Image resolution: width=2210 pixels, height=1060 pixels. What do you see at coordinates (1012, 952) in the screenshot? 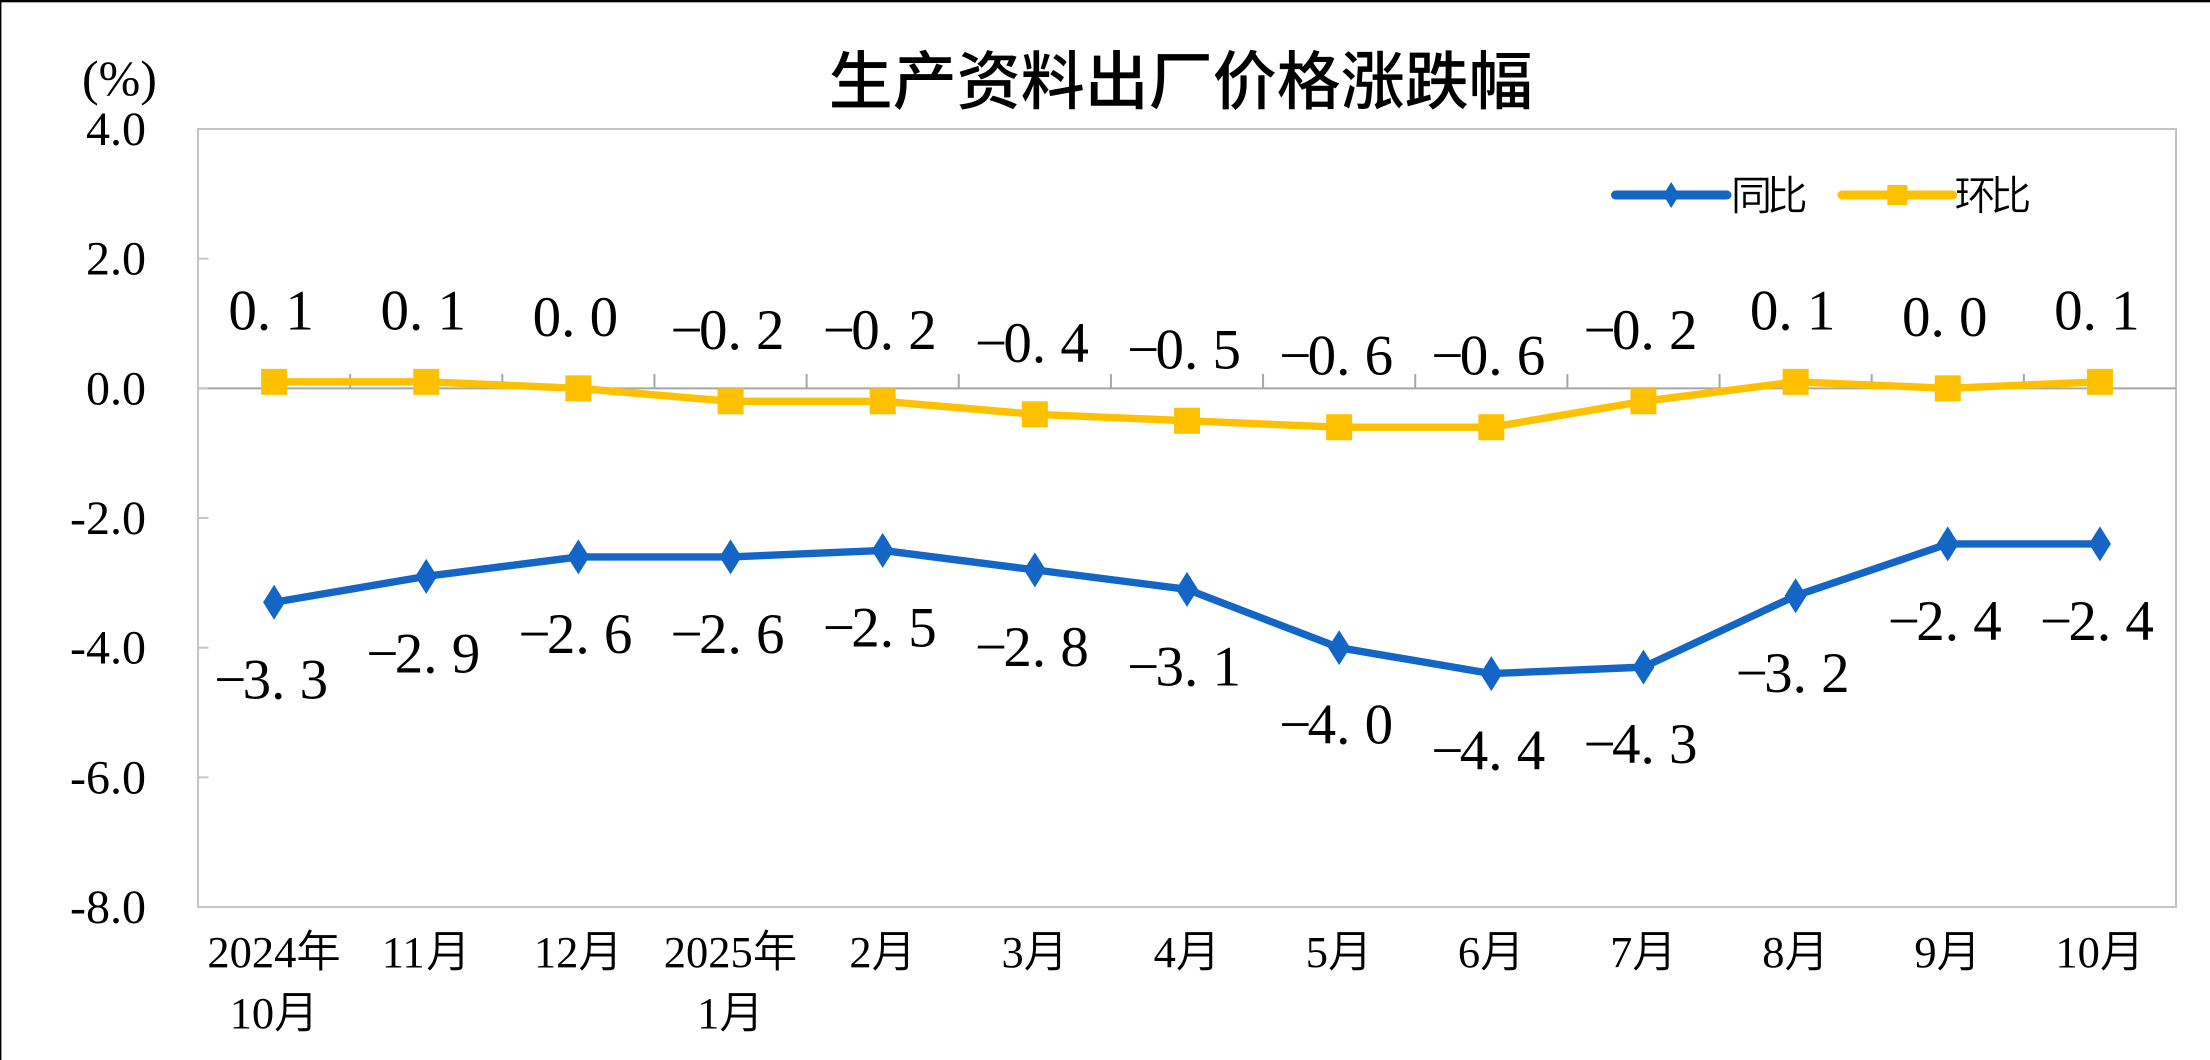
I see `svg-text: 3` at bounding box center [1012, 952].